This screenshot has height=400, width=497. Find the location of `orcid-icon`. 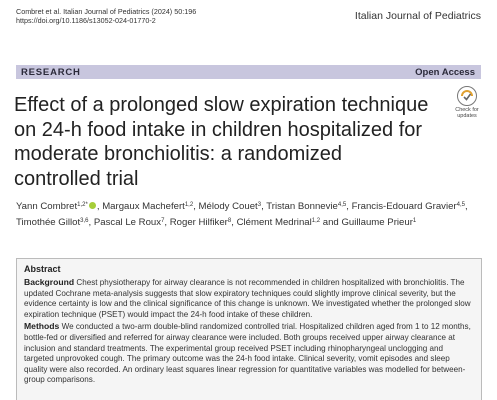

orcid-icon is located at coordinates (92, 205).